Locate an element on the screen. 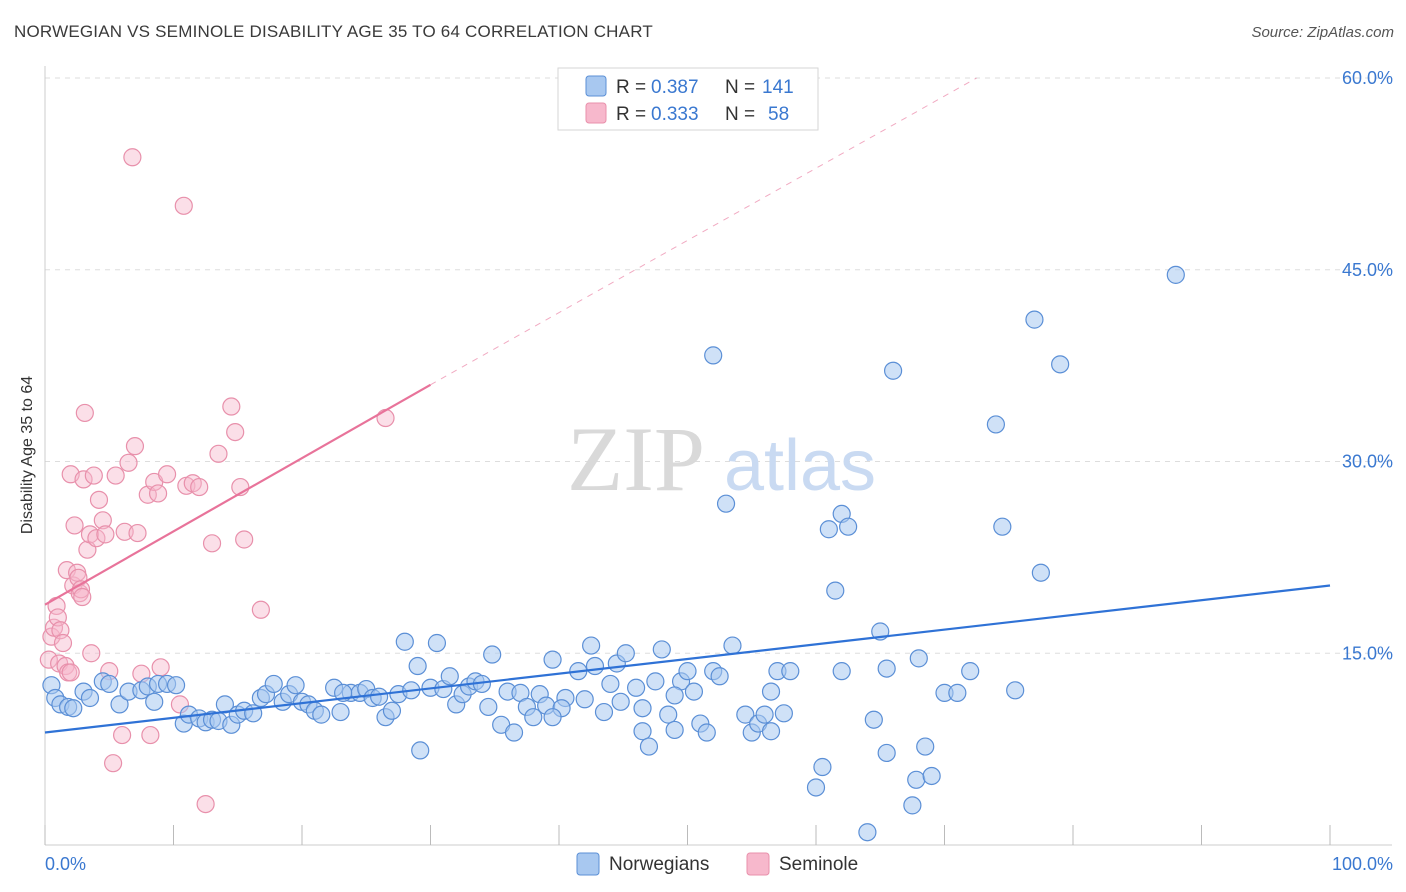 Image resolution: width=1406 pixels, height=892 pixels. bottom-legend: Norwegians Seminole is located at coordinates (717, 864).